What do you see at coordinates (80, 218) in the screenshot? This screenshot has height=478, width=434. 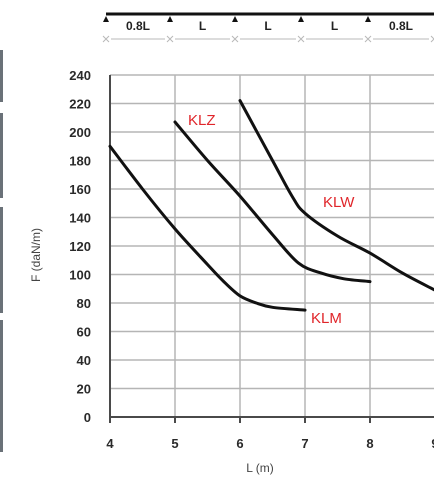 I see `y-tick-label: 140` at bounding box center [80, 218].